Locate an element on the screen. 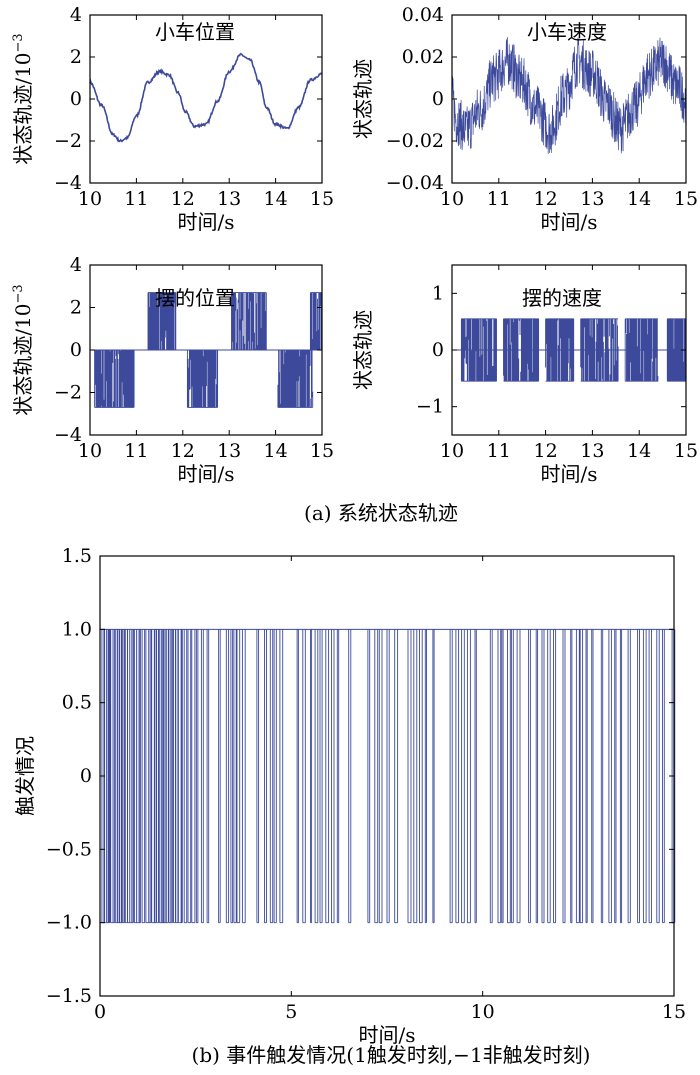  caption-b: (b) 事件触发情况(1触发时刻,−1非触发时刻) is located at coordinates (391, 1055).